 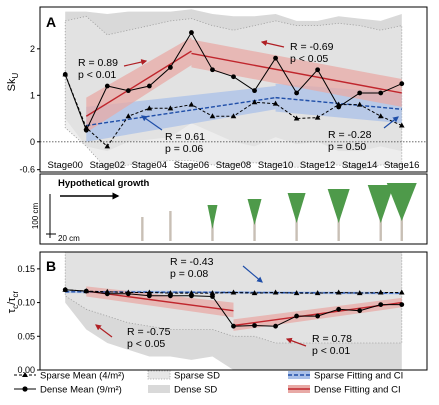 What do you see at coordinates (184, 149) in the screenshot?
I see `svg-text: p = 0.06` at bounding box center [184, 149].